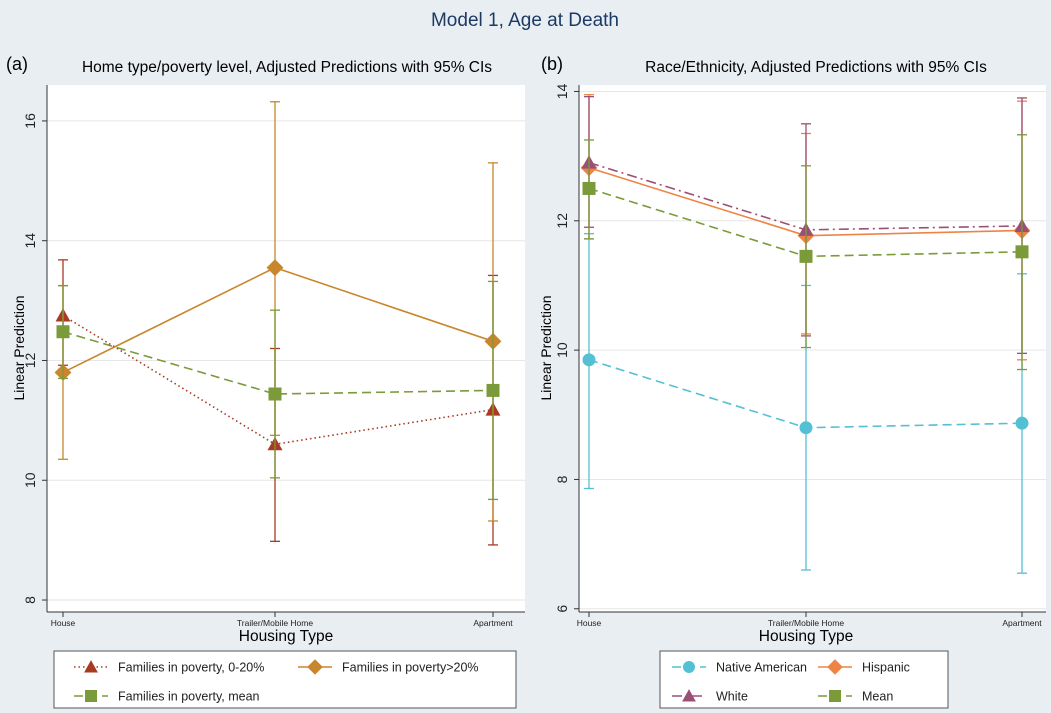 The width and height of the screenshot is (1051, 713). What do you see at coordinates (791, 681) in the screenshot?
I see `panel-b-legend: Native American Hispanic White Mean` at bounding box center [791, 681].